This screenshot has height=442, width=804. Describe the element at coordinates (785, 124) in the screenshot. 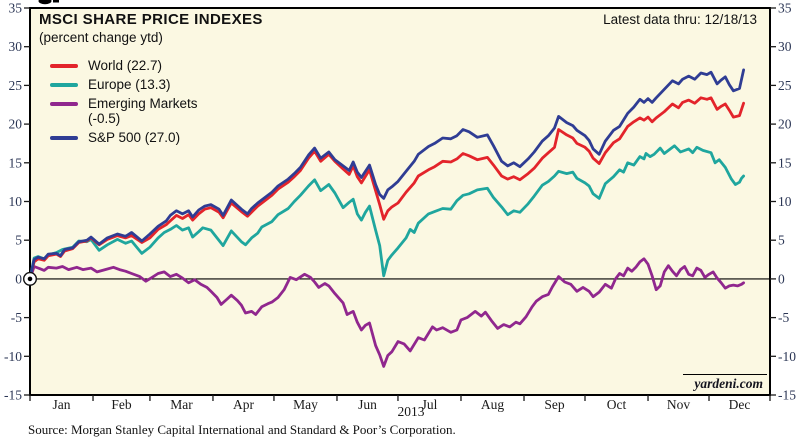

I see `y-axis-tick-label-right: 20` at that location.